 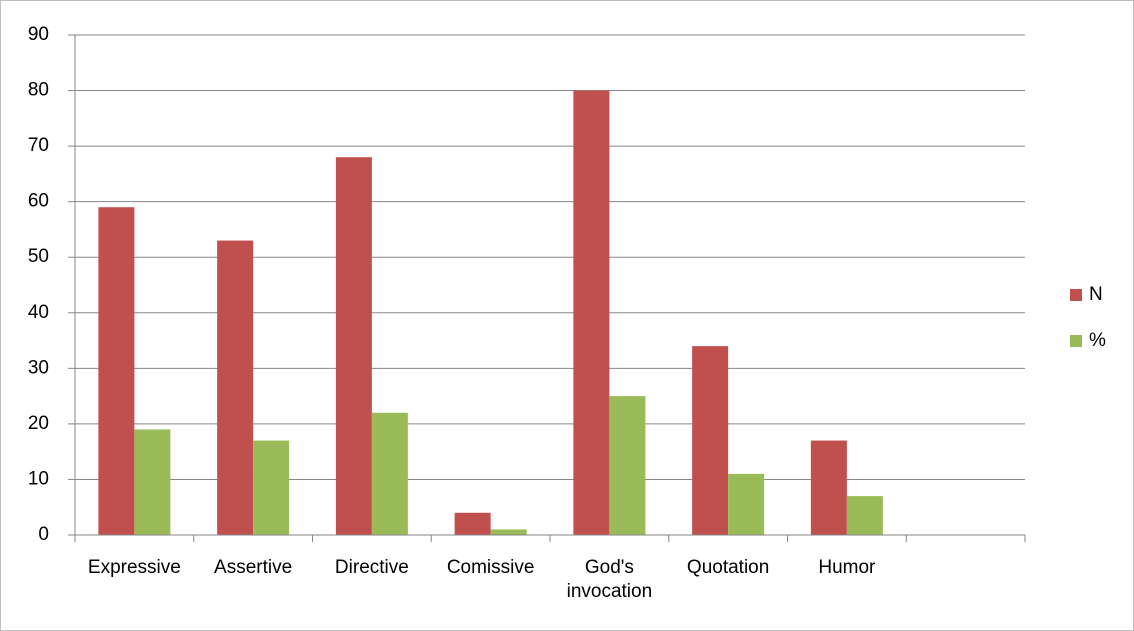 I want to click on y-tick-label: 30, so click(x=38, y=367).